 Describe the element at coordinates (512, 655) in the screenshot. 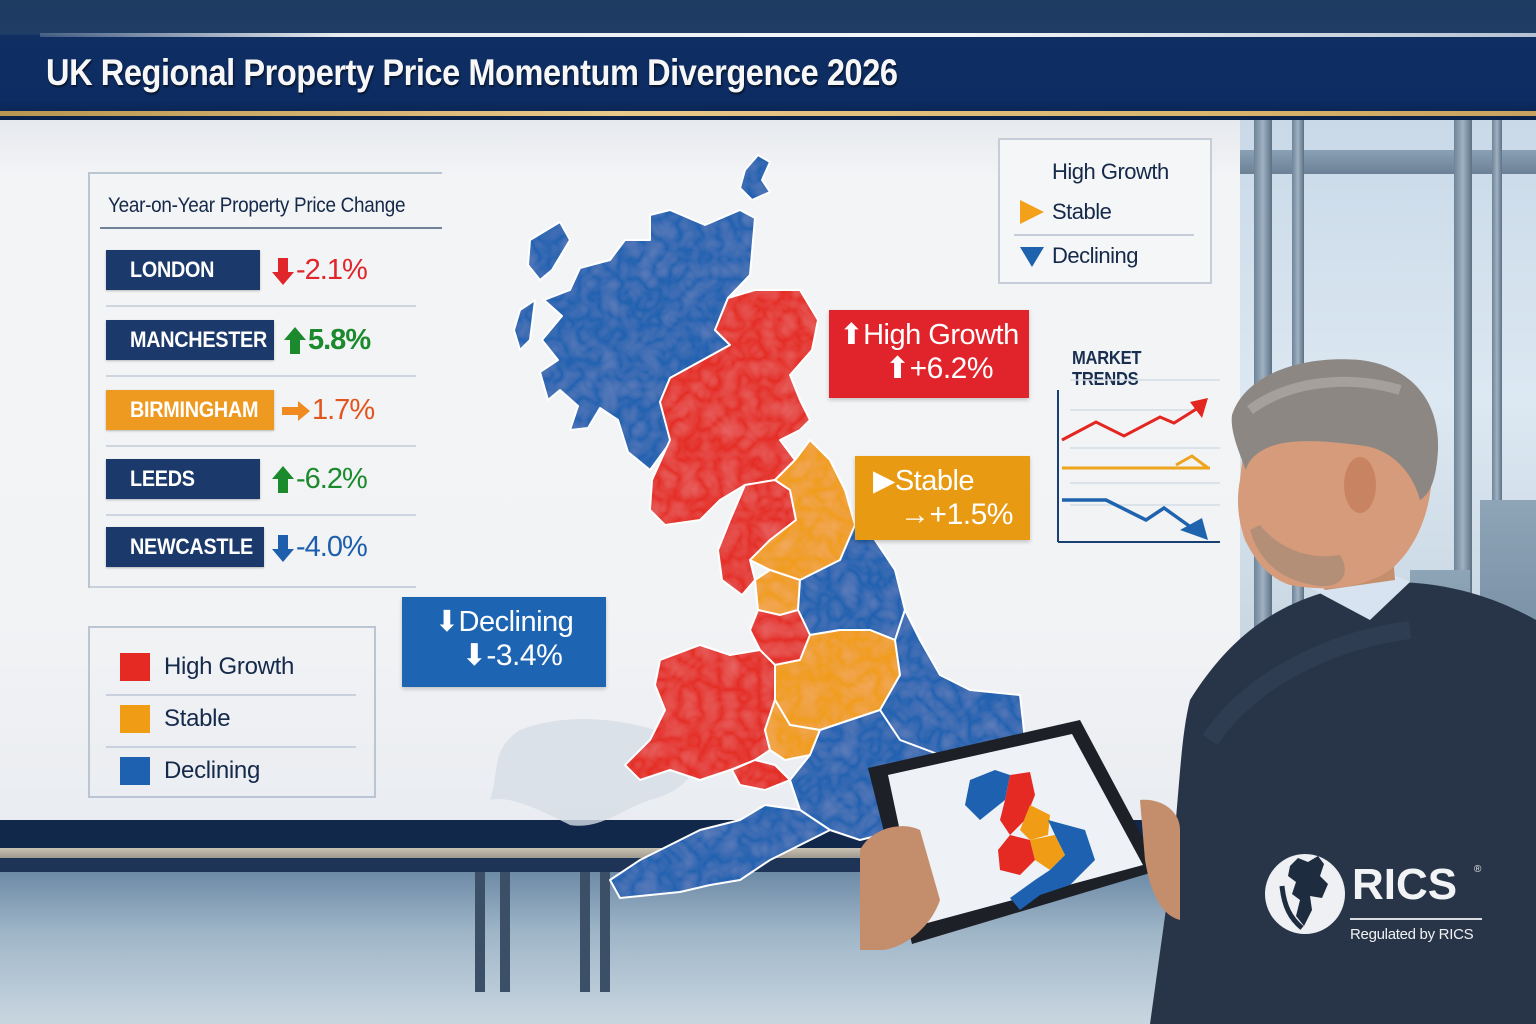

I see `callout-value-row: ⬇-3.4%` at that location.